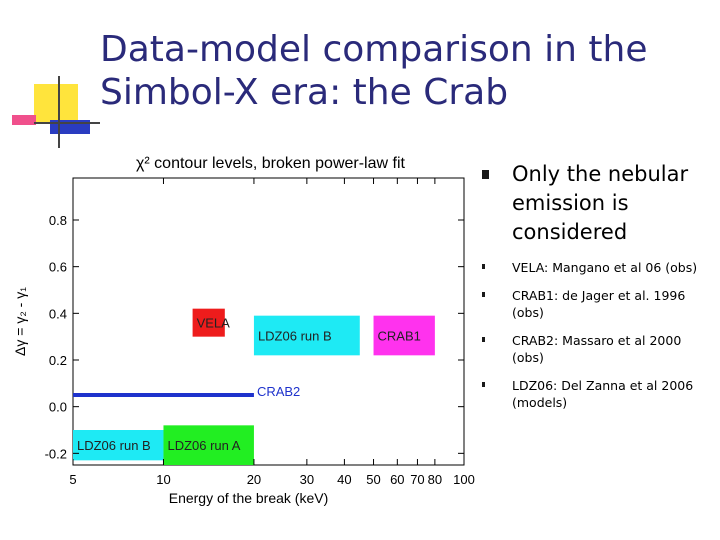  I want to click on x-tick-label-2: 20, so click(254, 479).